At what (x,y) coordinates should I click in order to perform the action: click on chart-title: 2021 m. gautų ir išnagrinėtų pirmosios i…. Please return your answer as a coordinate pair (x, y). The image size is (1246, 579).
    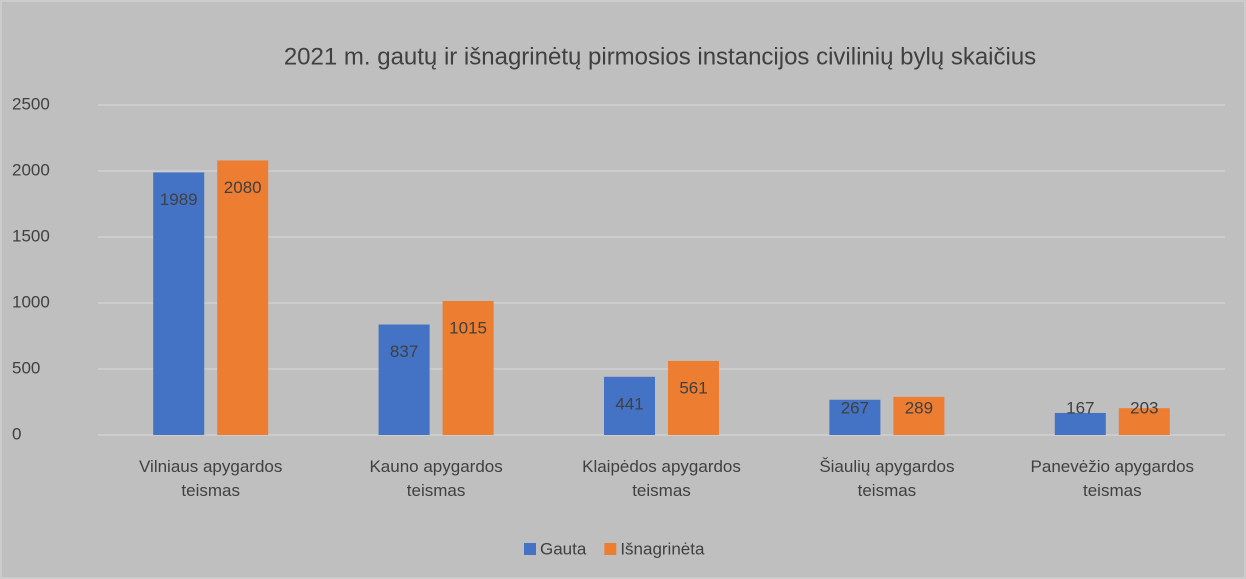
    Looking at the image, I should click on (660, 56).